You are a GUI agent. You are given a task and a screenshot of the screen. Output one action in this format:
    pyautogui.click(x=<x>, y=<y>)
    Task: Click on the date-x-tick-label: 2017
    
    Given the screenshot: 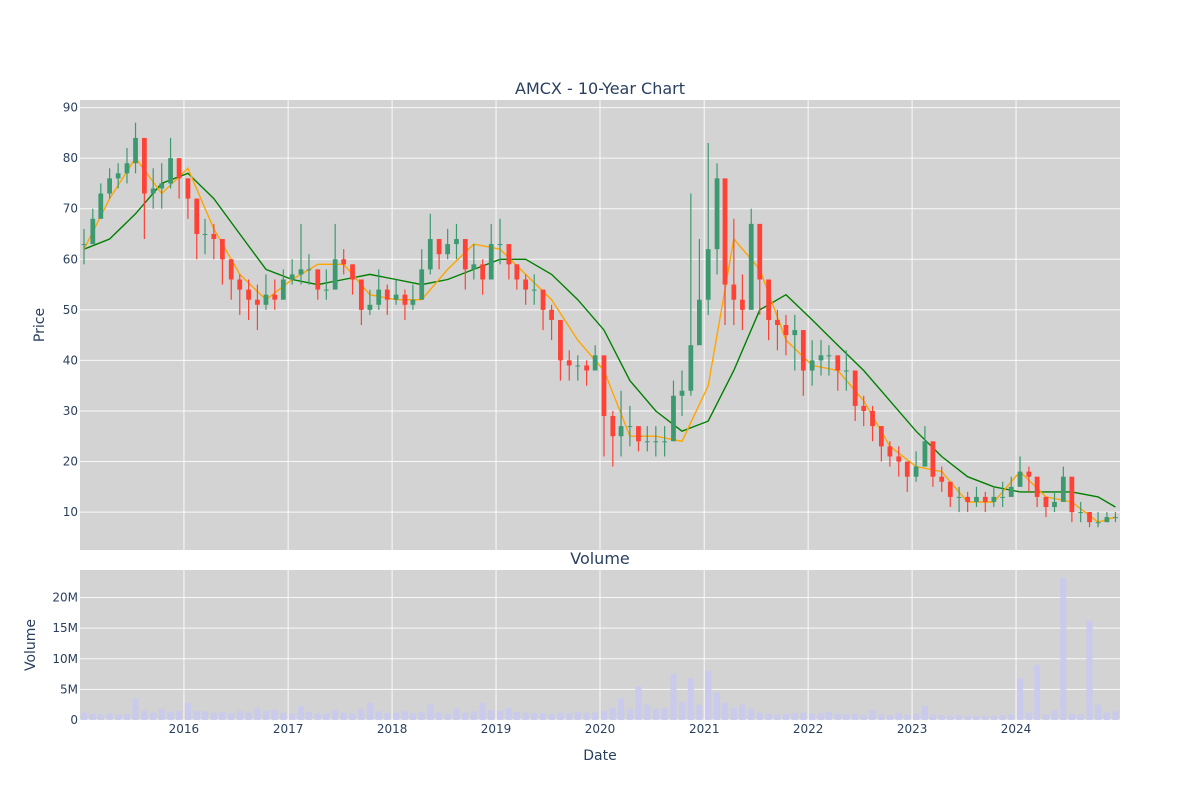 What is the action you would take?
    pyautogui.click(x=288, y=729)
    